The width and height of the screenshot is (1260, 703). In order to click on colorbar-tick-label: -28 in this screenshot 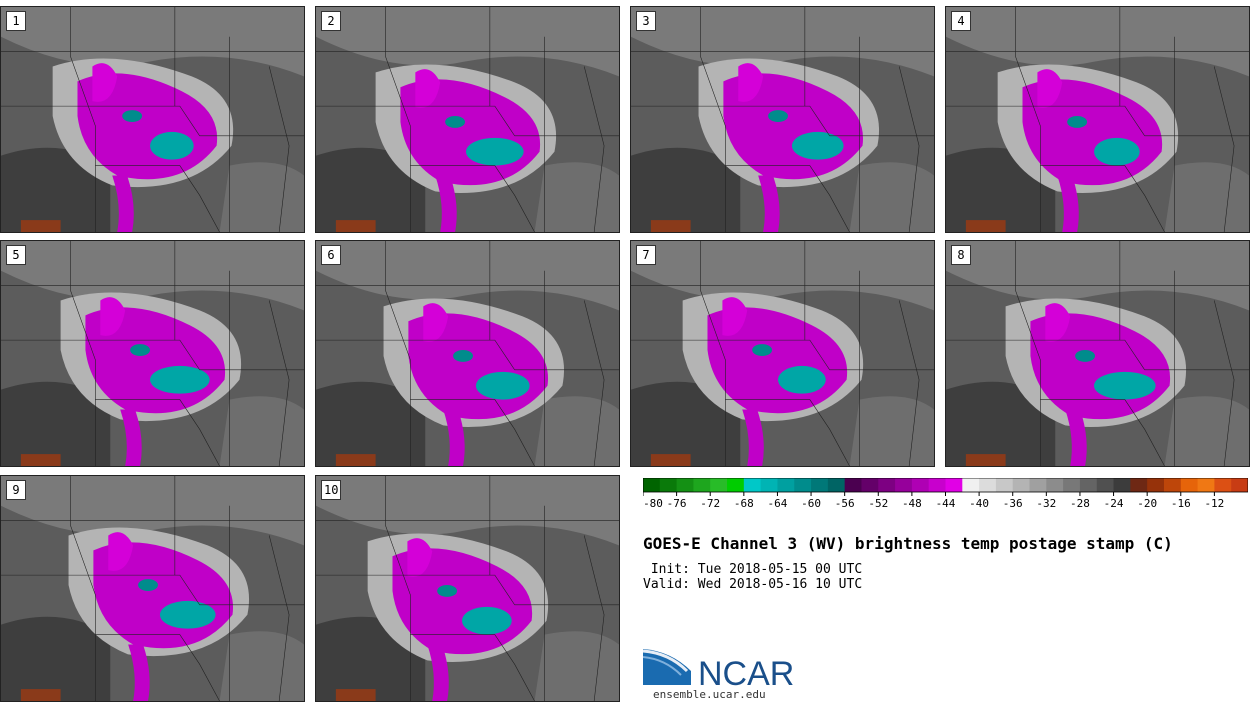, I will do `click(1080, 503)`.